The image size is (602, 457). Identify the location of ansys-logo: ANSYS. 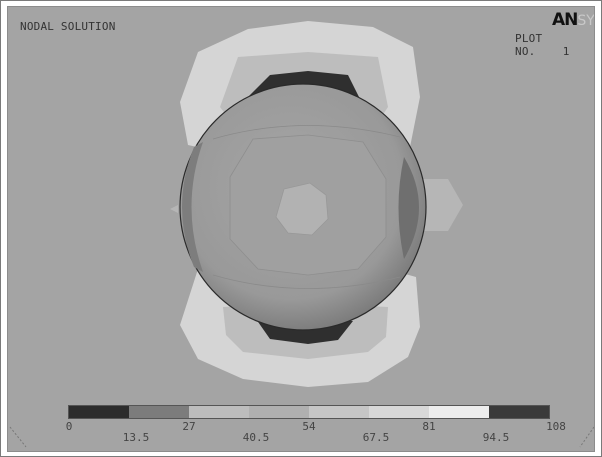
(573, 20).